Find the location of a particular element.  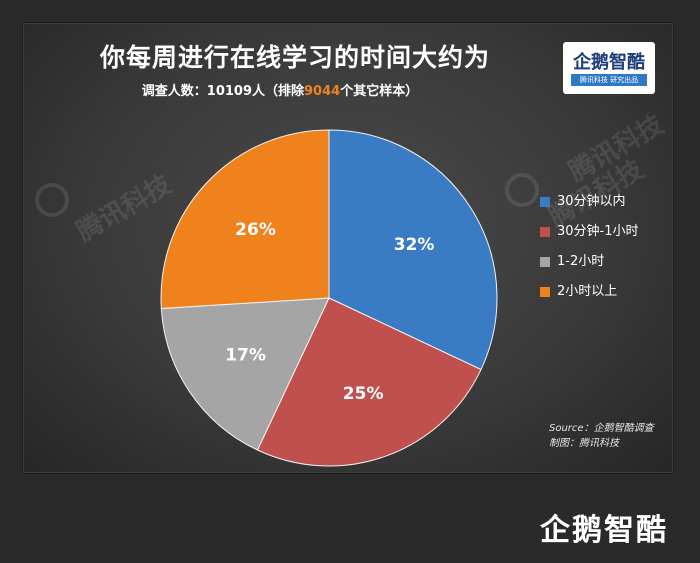

subtitle-highlight: 9044 is located at coordinates (322, 91).